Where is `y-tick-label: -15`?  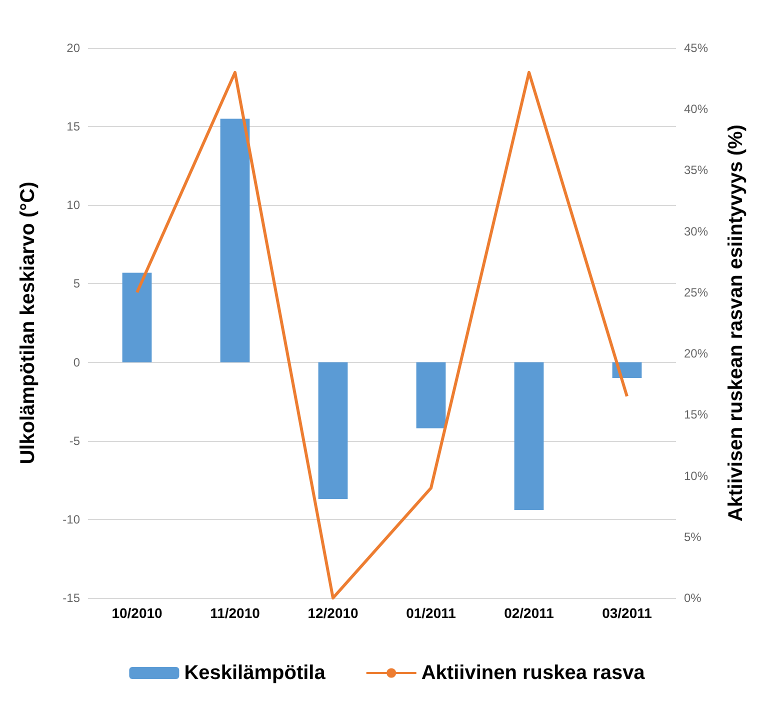 y-tick-label: -15 is located at coordinates (71, 598).